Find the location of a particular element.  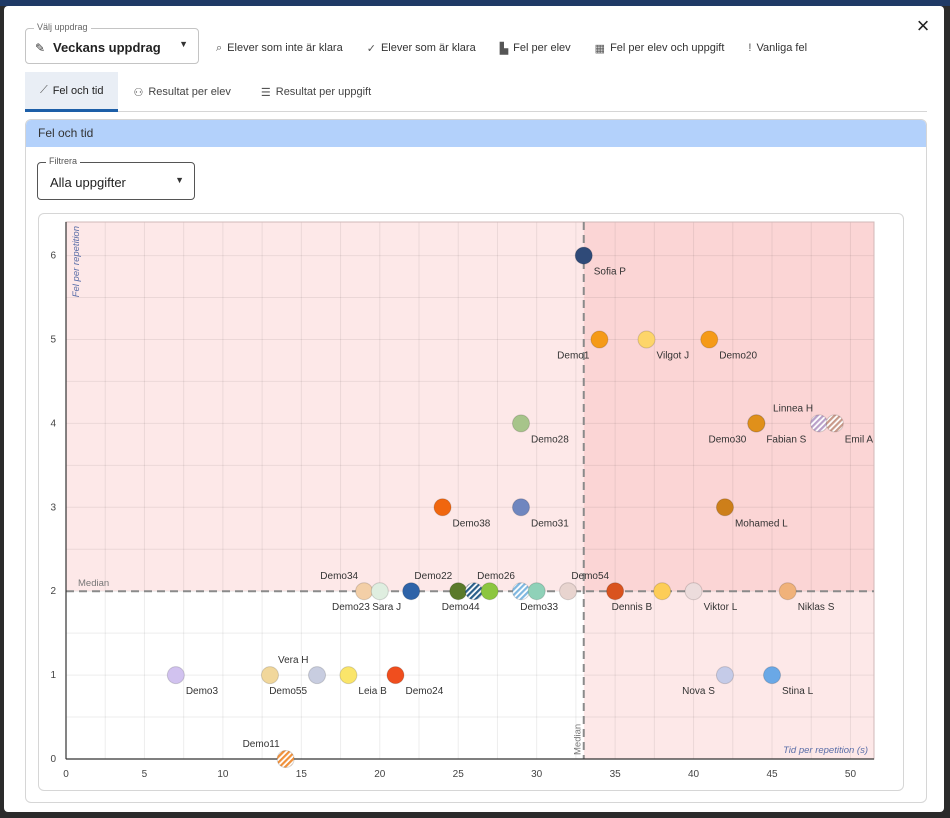

tab-results-per-student-label: Resultat per elev is located at coordinates (189, 92).